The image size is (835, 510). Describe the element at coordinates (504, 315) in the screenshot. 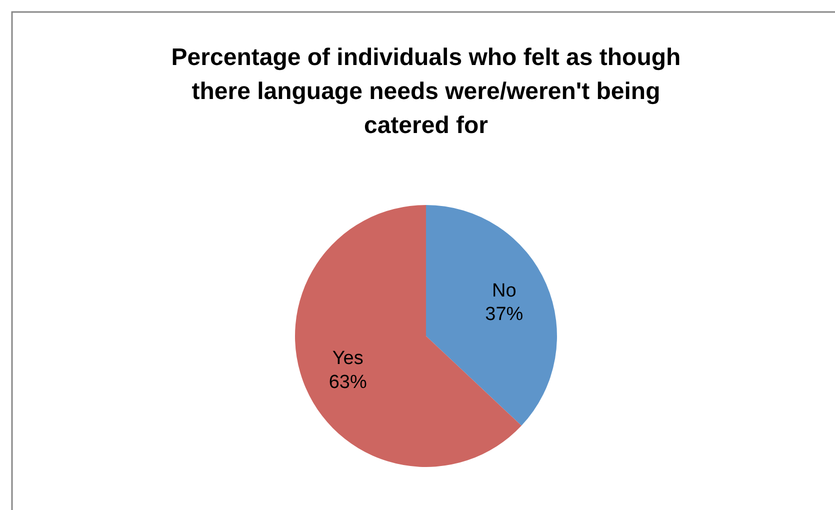

I see `data-label: 37%` at that location.